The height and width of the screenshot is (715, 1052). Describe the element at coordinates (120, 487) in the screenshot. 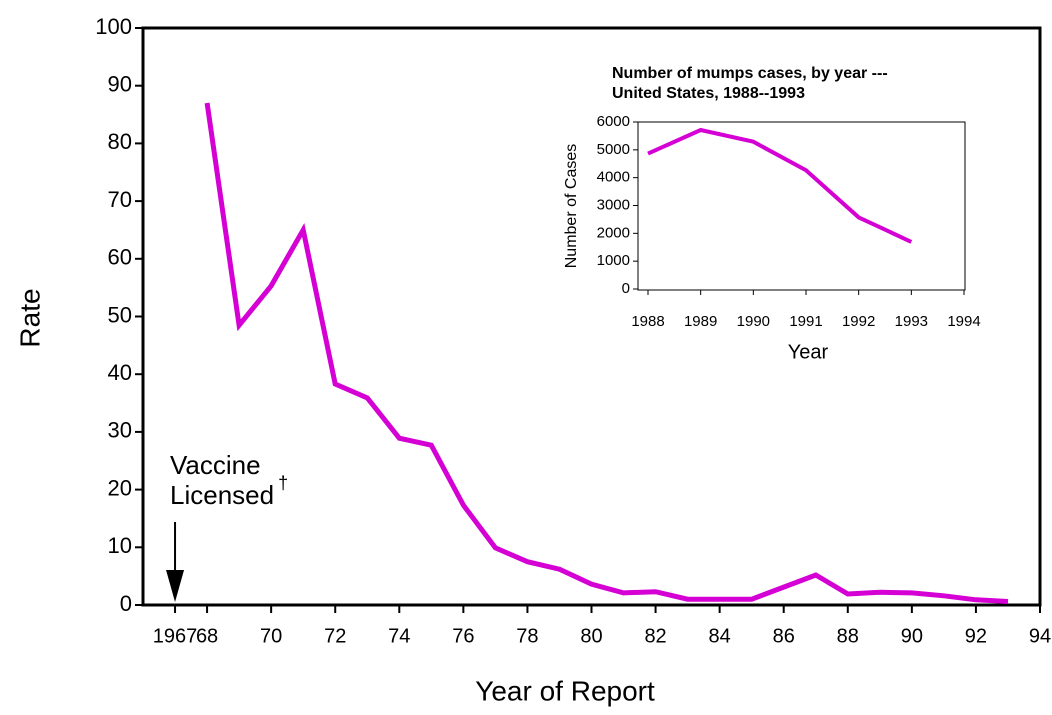

I see `y-tick-label: 20` at that location.